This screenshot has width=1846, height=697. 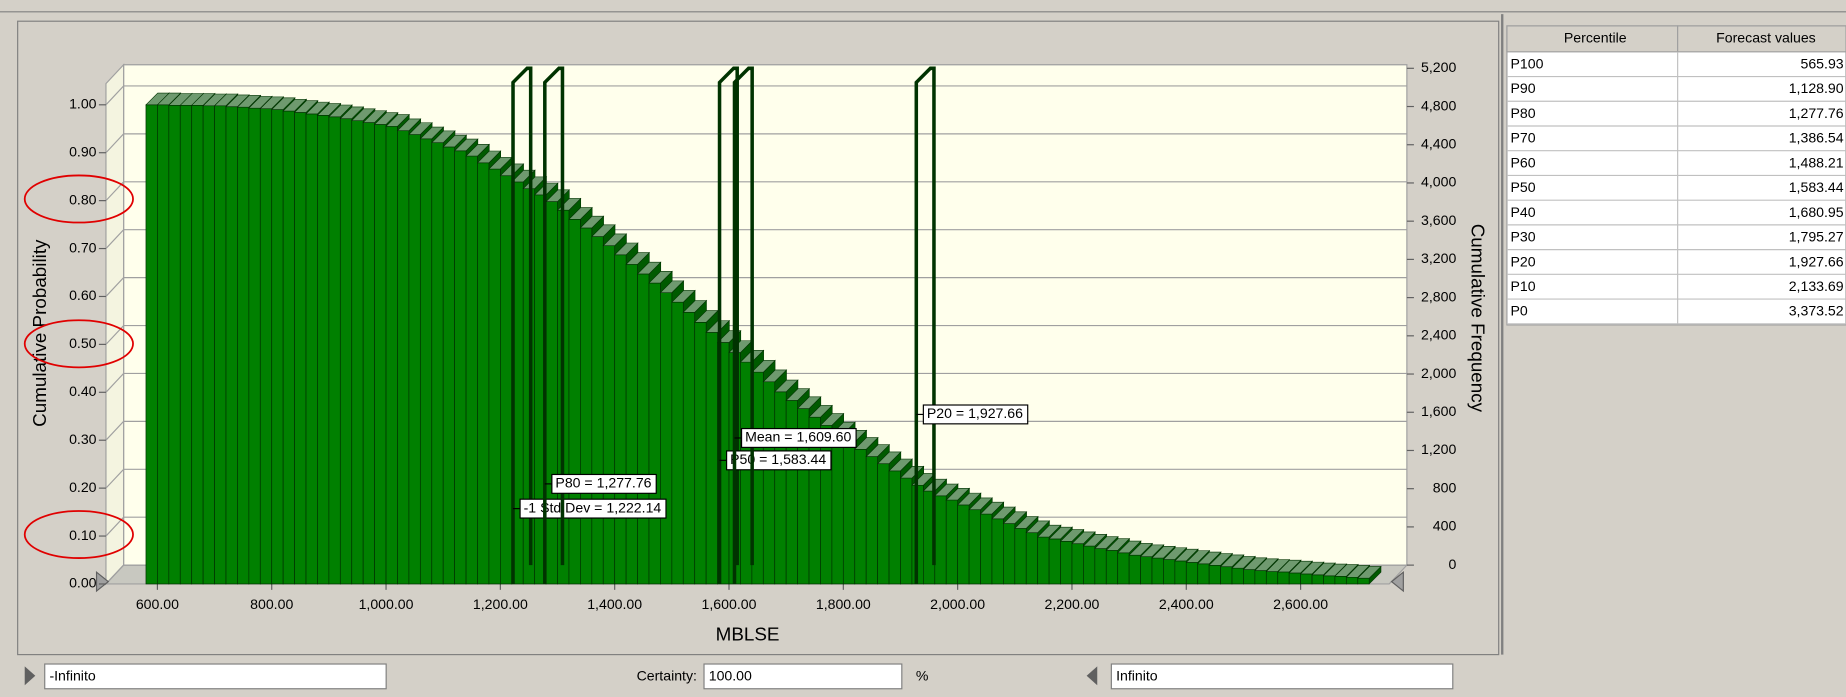 I want to click on y2-tick-label: 4,000, so click(x=1438, y=182).